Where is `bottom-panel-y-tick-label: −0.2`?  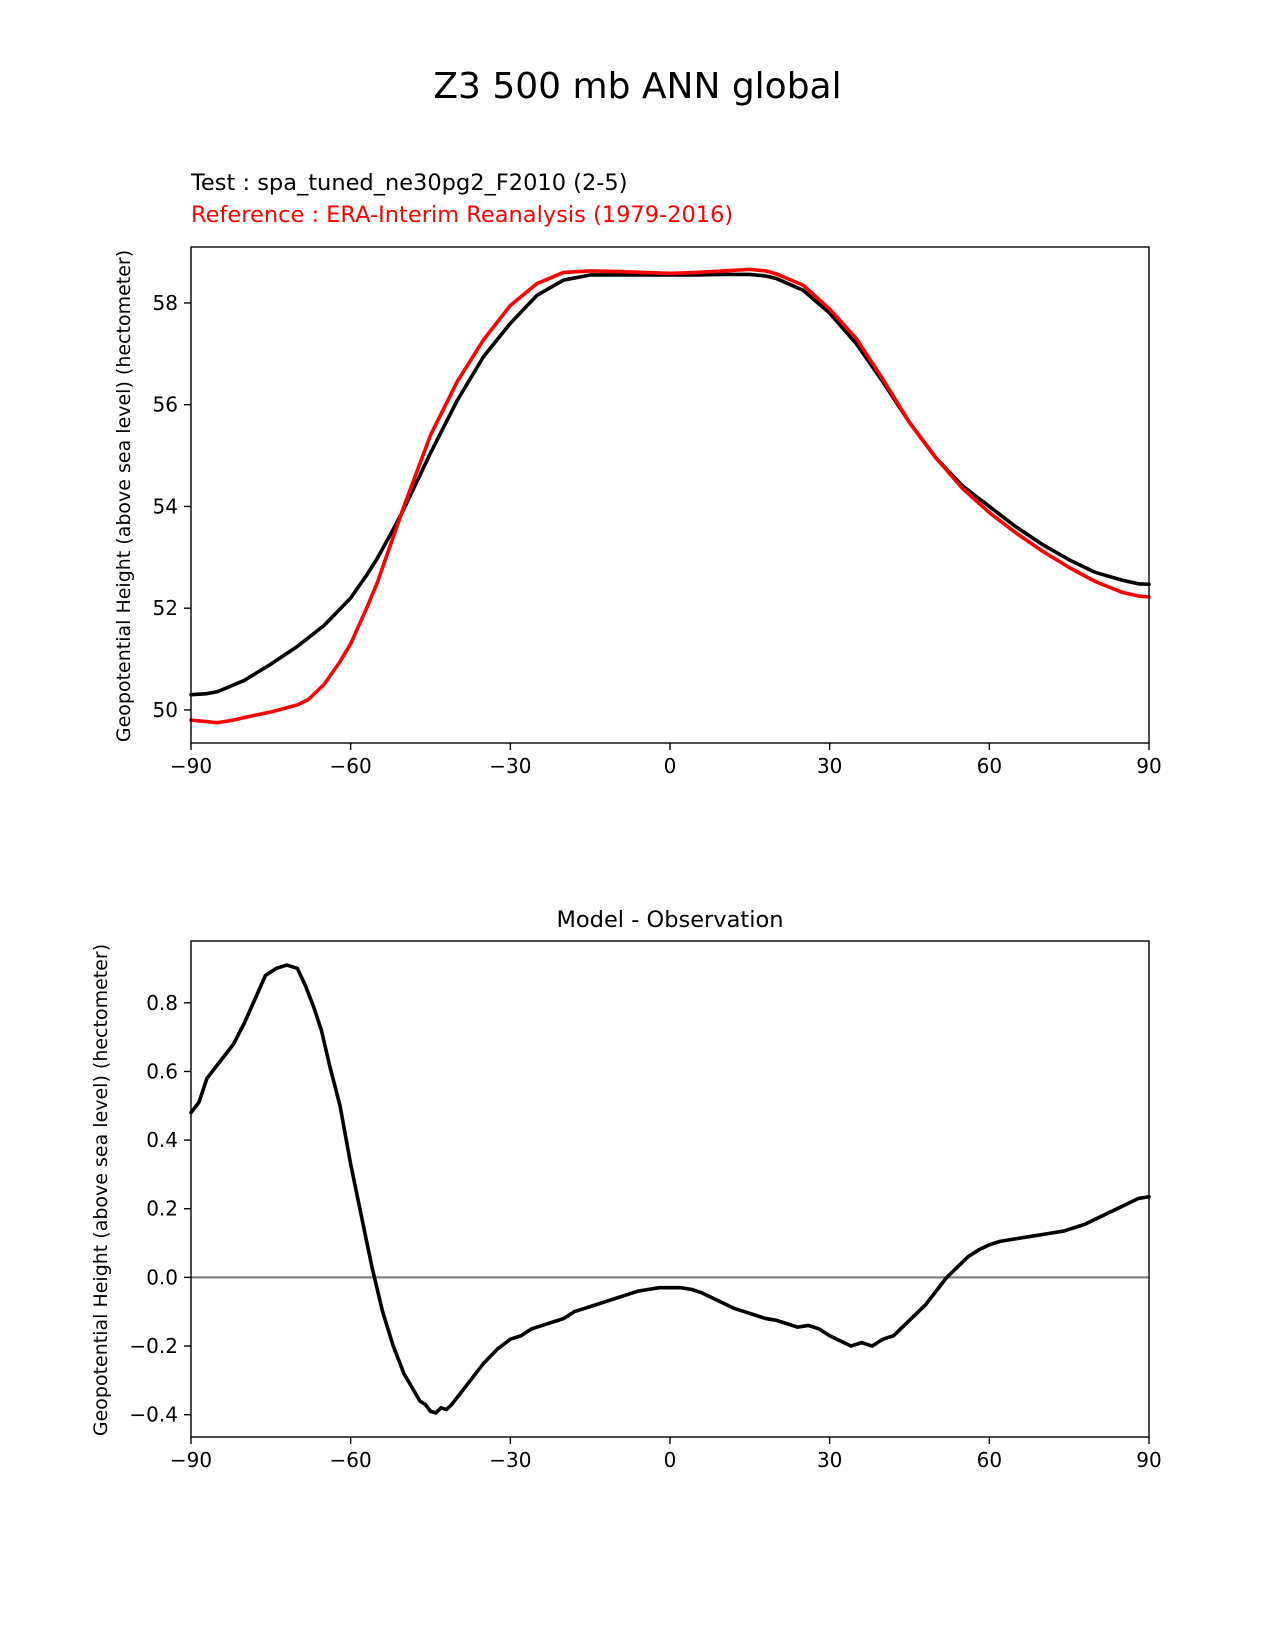
bottom-panel-y-tick-label: −0.2 is located at coordinates (153, 1346).